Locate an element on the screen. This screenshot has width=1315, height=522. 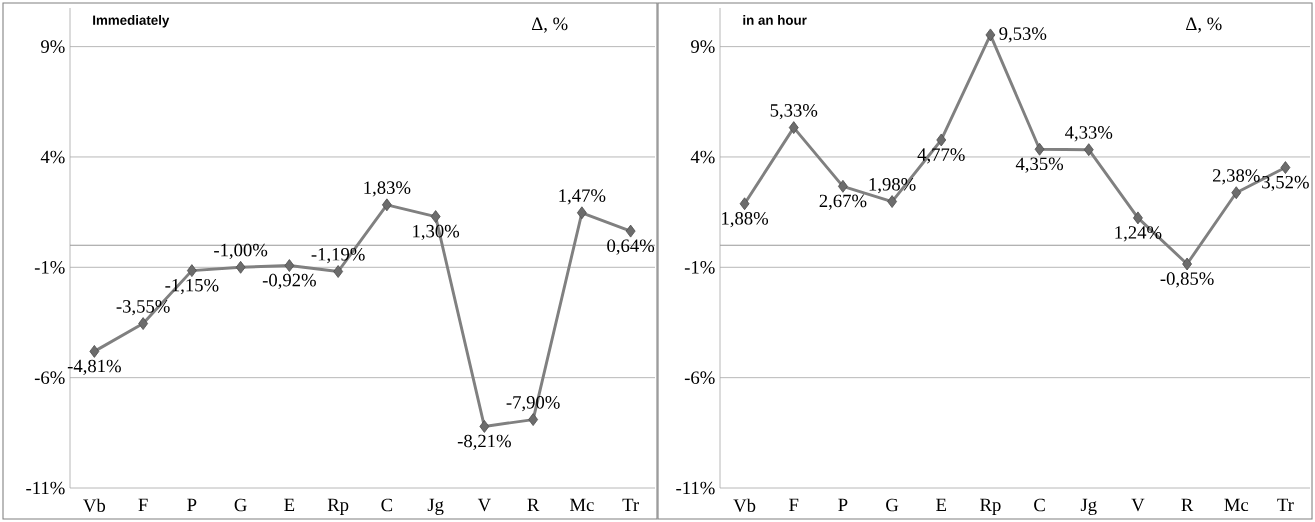
data-label: 1,83% is located at coordinates (387, 189).